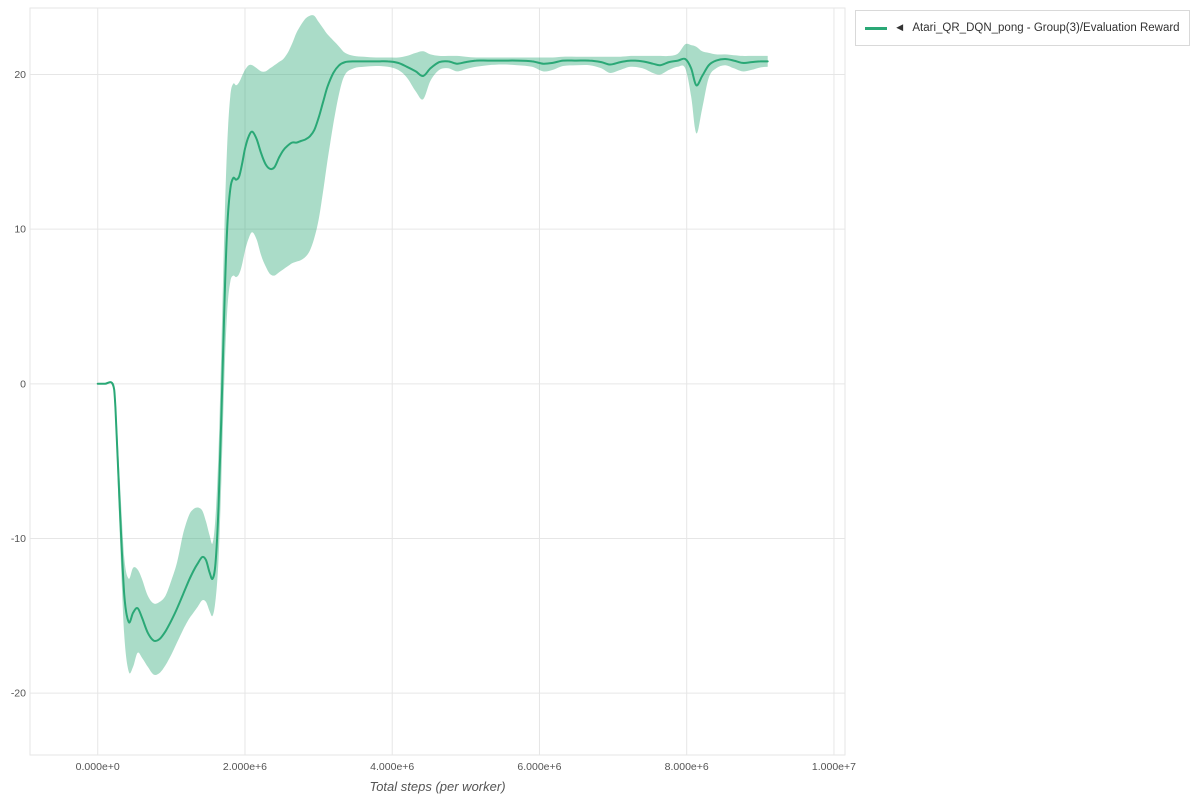 The width and height of the screenshot is (1200, 800). What do you see at coordinates (20, 75) in the screenshot?
I see `y-tick-label: 20` at bounding box center [20, 75].